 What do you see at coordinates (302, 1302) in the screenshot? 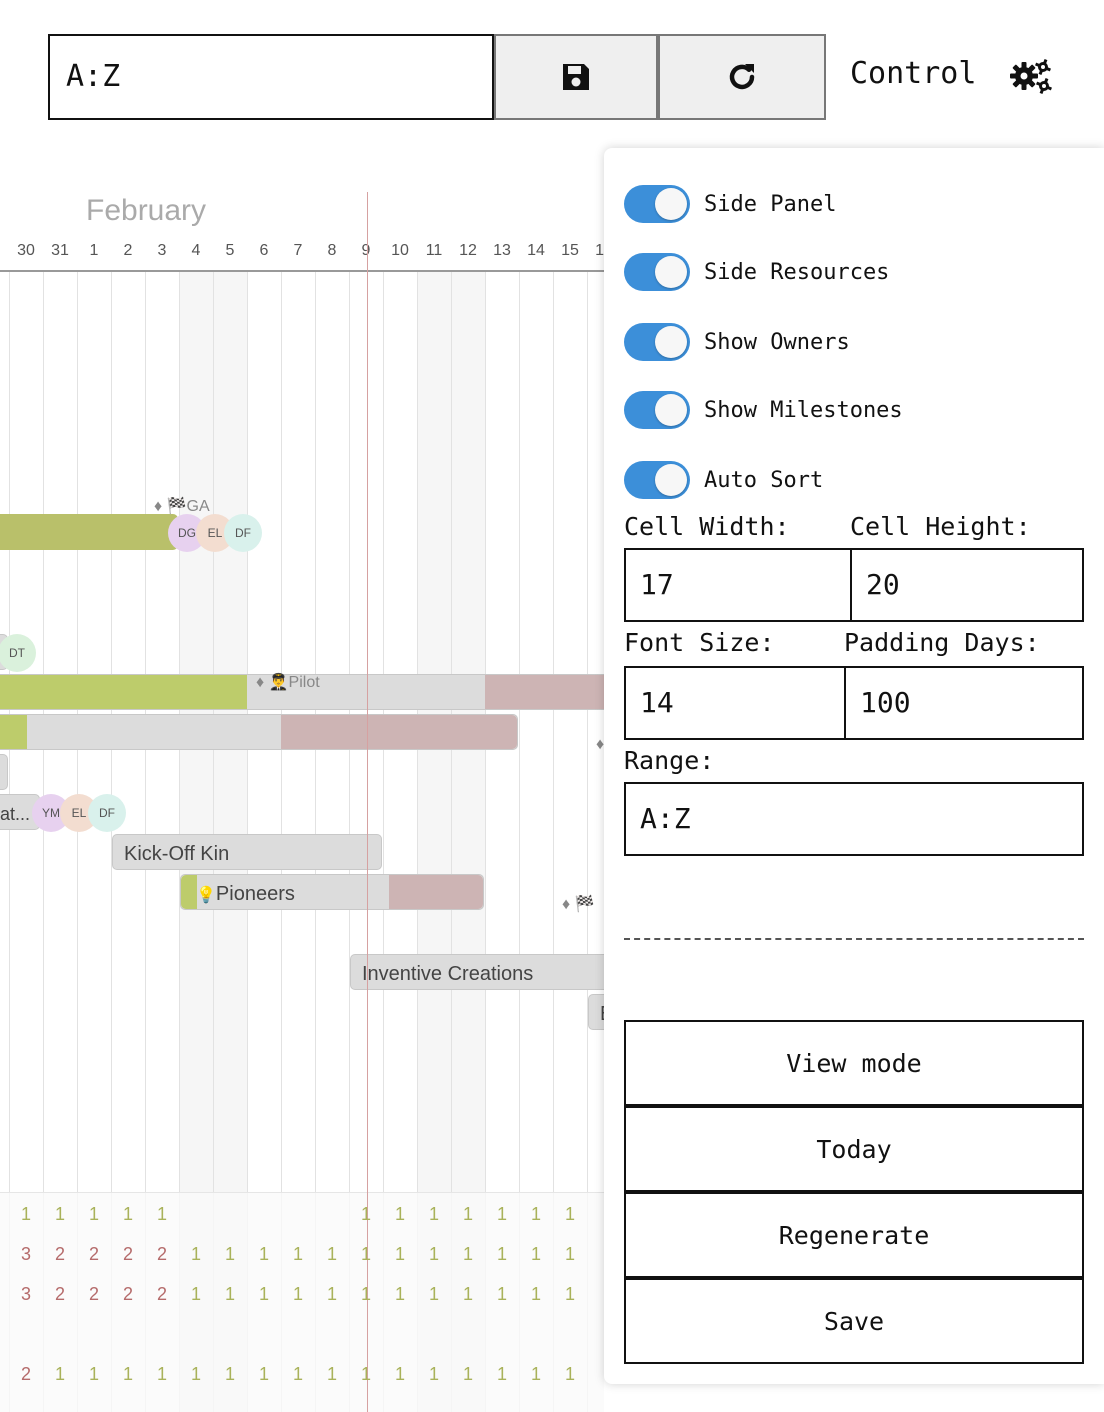
I see `resource-summary` at bounding box center [302, 1302].